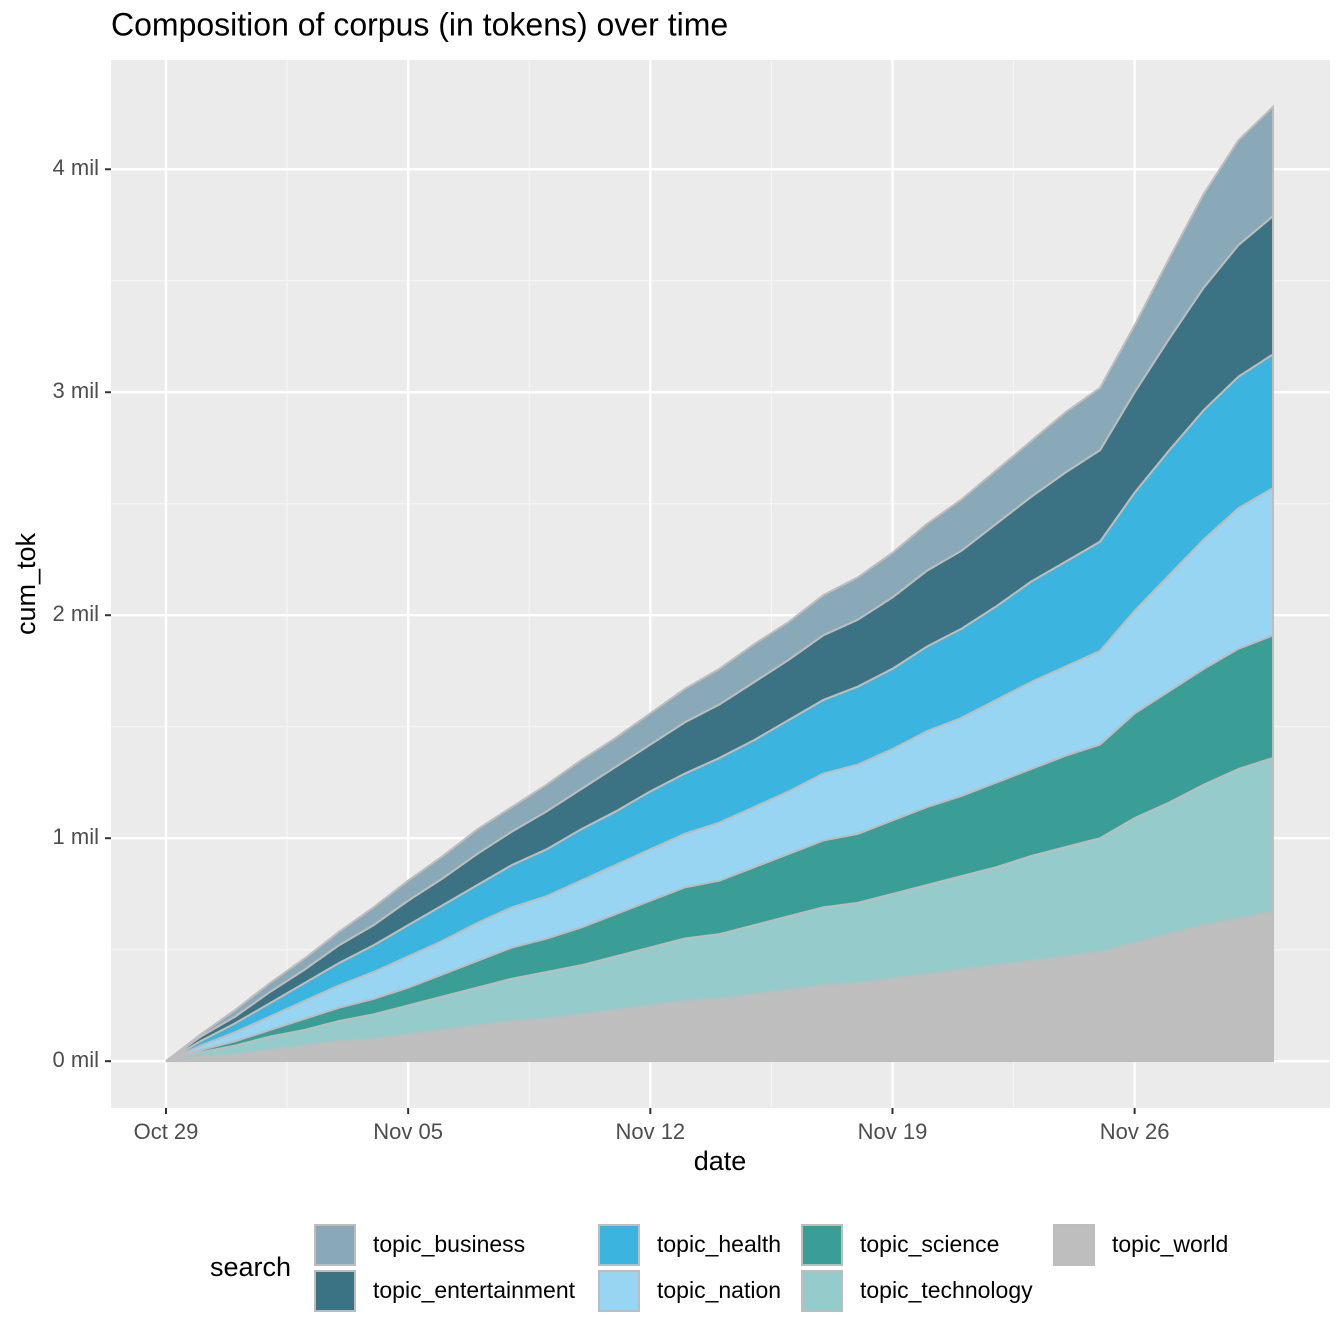  Describe the element at coordinates (250, 1267) in the screenshot. I see `legend-title: search` at that location.